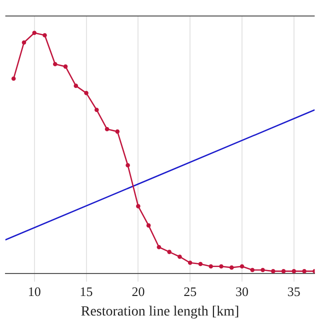 Image resolution: width=320 pixels, height=320 pixels. I want to click on x-tick-label: 25, so click(190, 291).